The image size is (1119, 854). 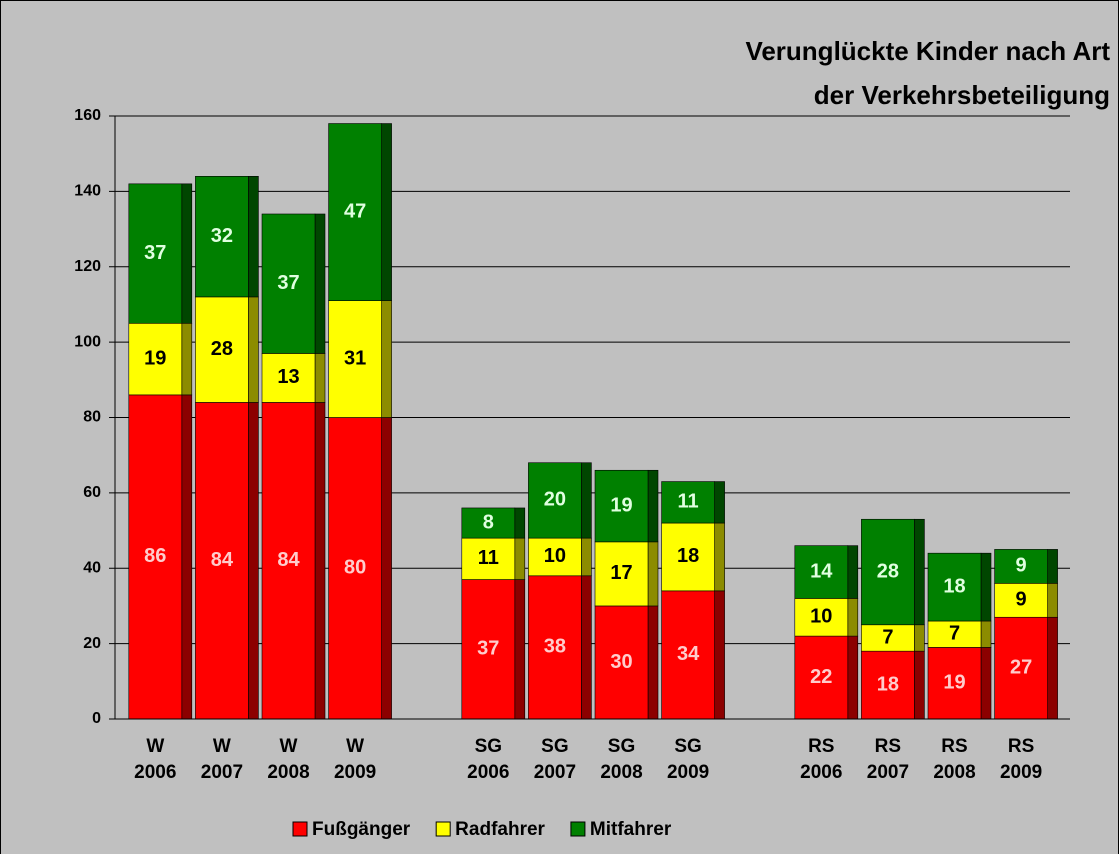 I want to click on data-label: 47, so click(x=355, y=211).